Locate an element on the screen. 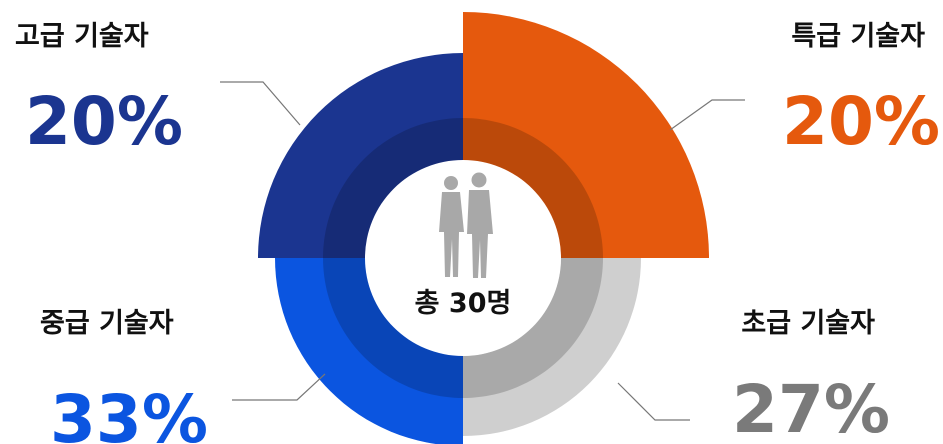 Image resolution: width=943 pixels, height=444 pixels. people-icon is located at coordinates (466, 225).